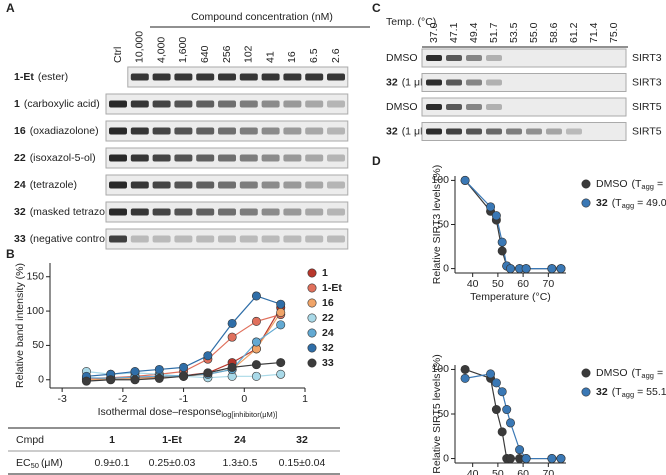 The width and height of the screenshot is (666, 475). What do you see at coordinates (440, 369) in the screenshot?
I see `y-tick-label: 100` at bounding box center [440, 369].